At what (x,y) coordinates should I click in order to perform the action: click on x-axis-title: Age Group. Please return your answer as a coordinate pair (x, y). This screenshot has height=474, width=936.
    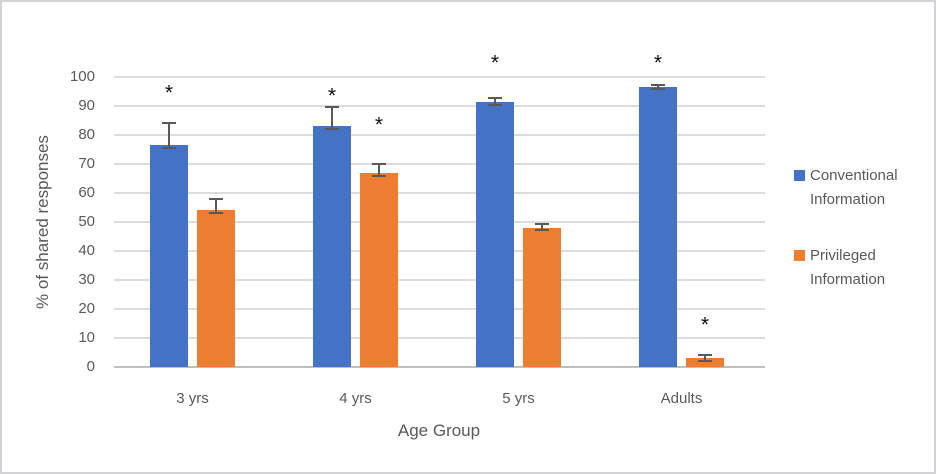
    Looking at the image, I should click on (439, 430).